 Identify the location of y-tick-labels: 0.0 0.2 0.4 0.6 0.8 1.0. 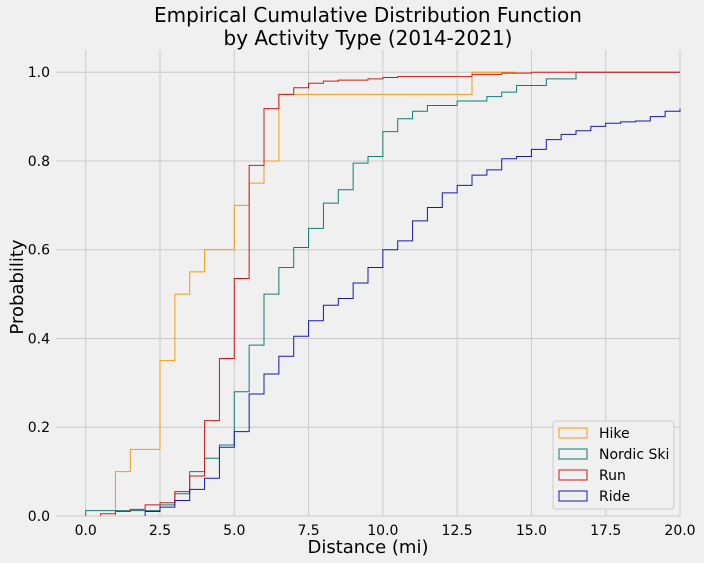
(39, 295).